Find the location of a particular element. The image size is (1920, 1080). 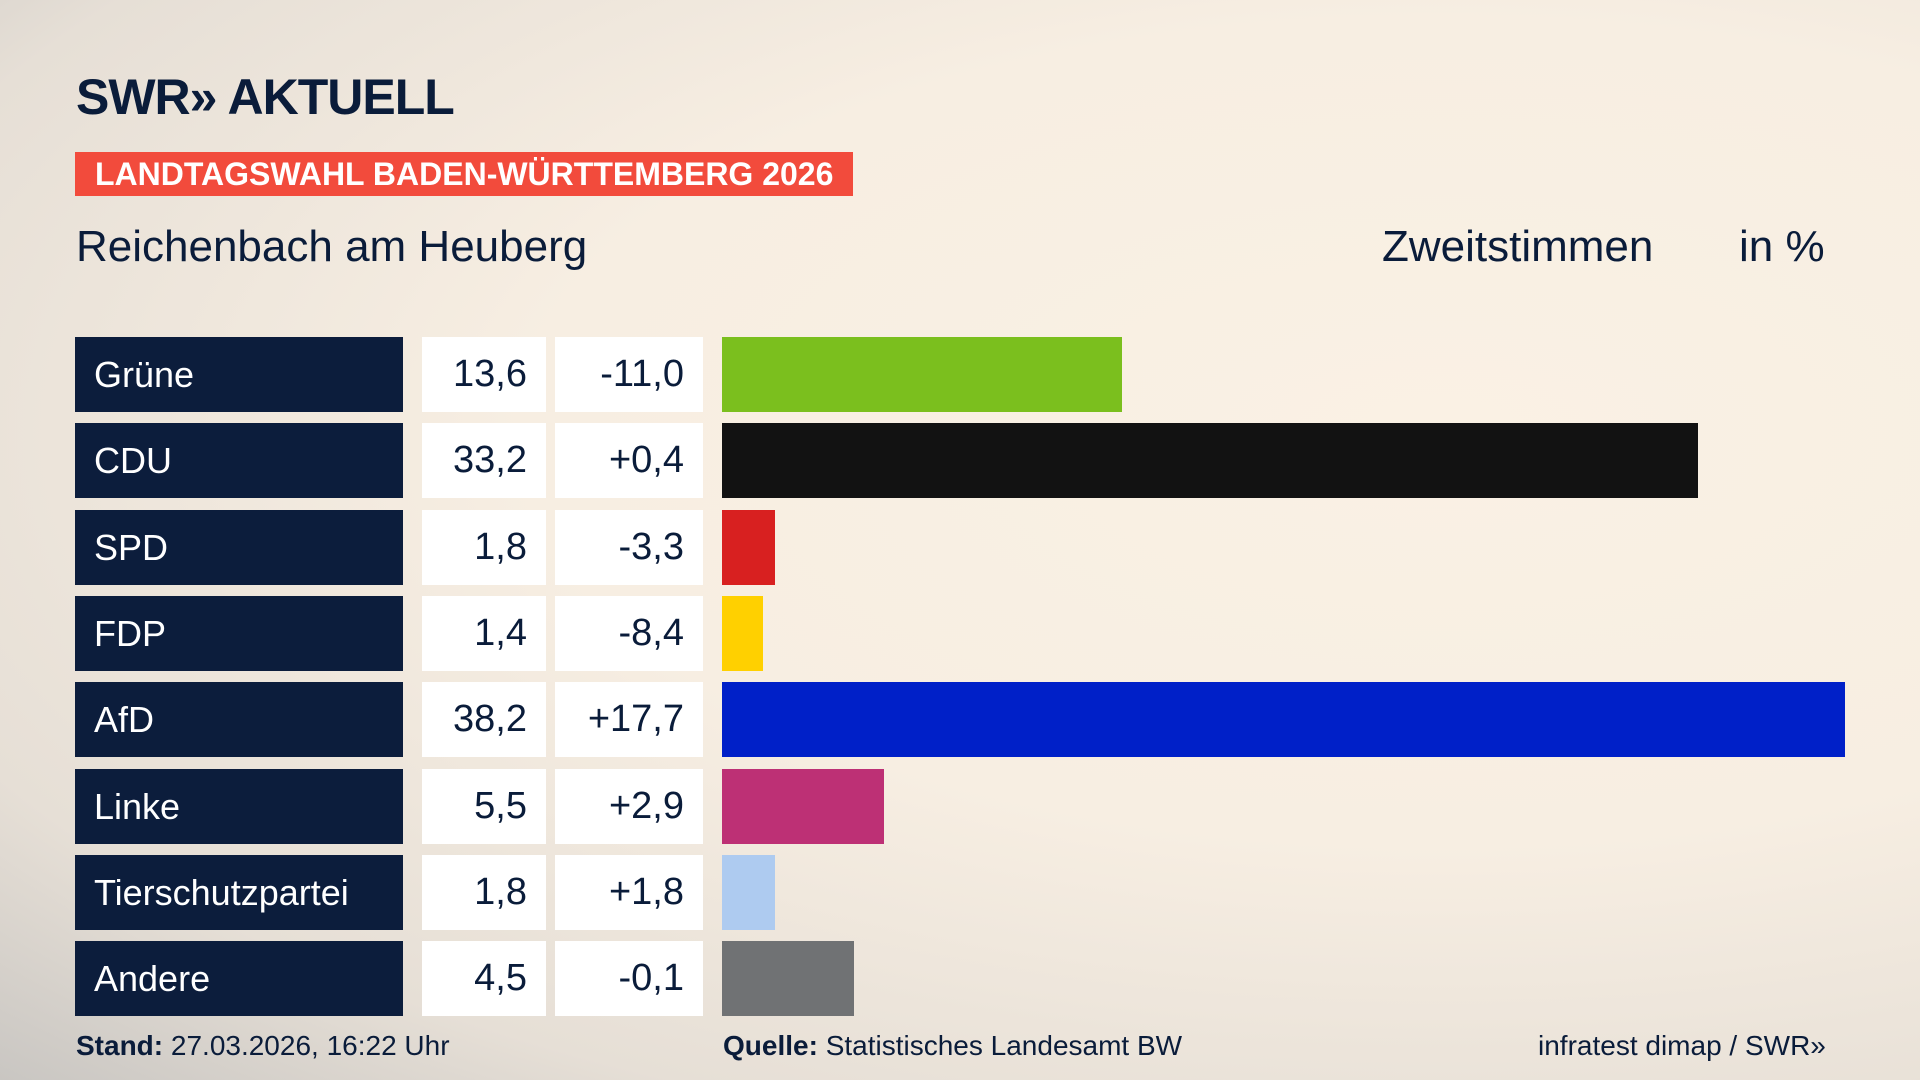

source-label: Quelle: is located at coordinates (770, 1045).